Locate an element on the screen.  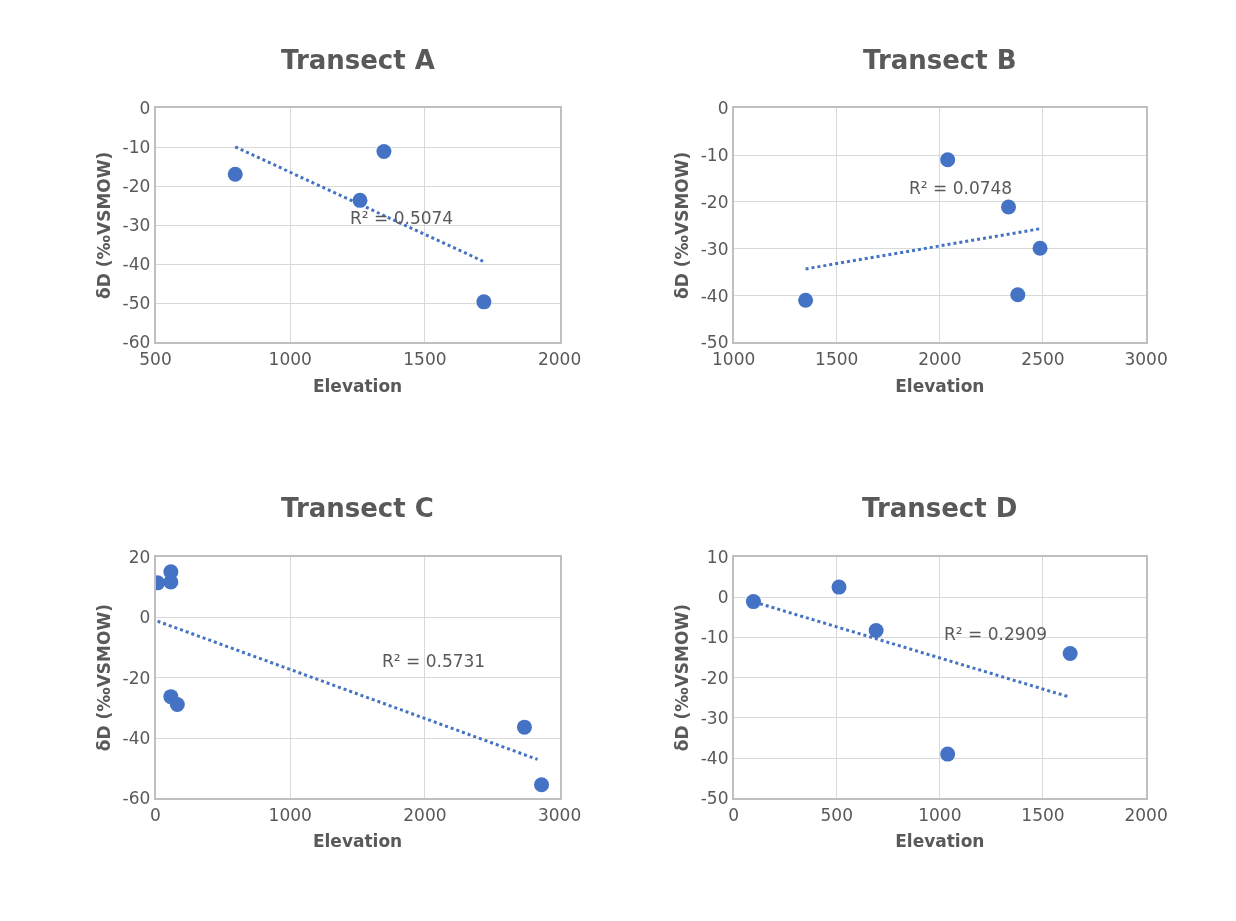
y-tick-label: -60 is located at coordinates (136, 798).